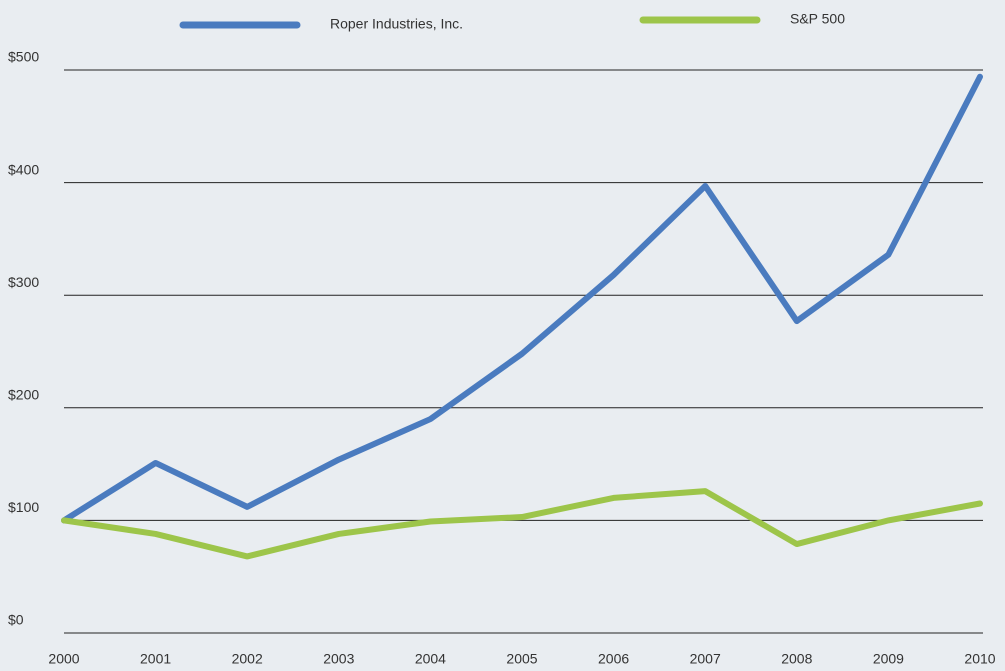 This screenshot has width=1005, height=671. What do you see at coordinates (817, 19) in the screenshot?
I see `legend-label: S&P 500` at bounding box center [817, 19].